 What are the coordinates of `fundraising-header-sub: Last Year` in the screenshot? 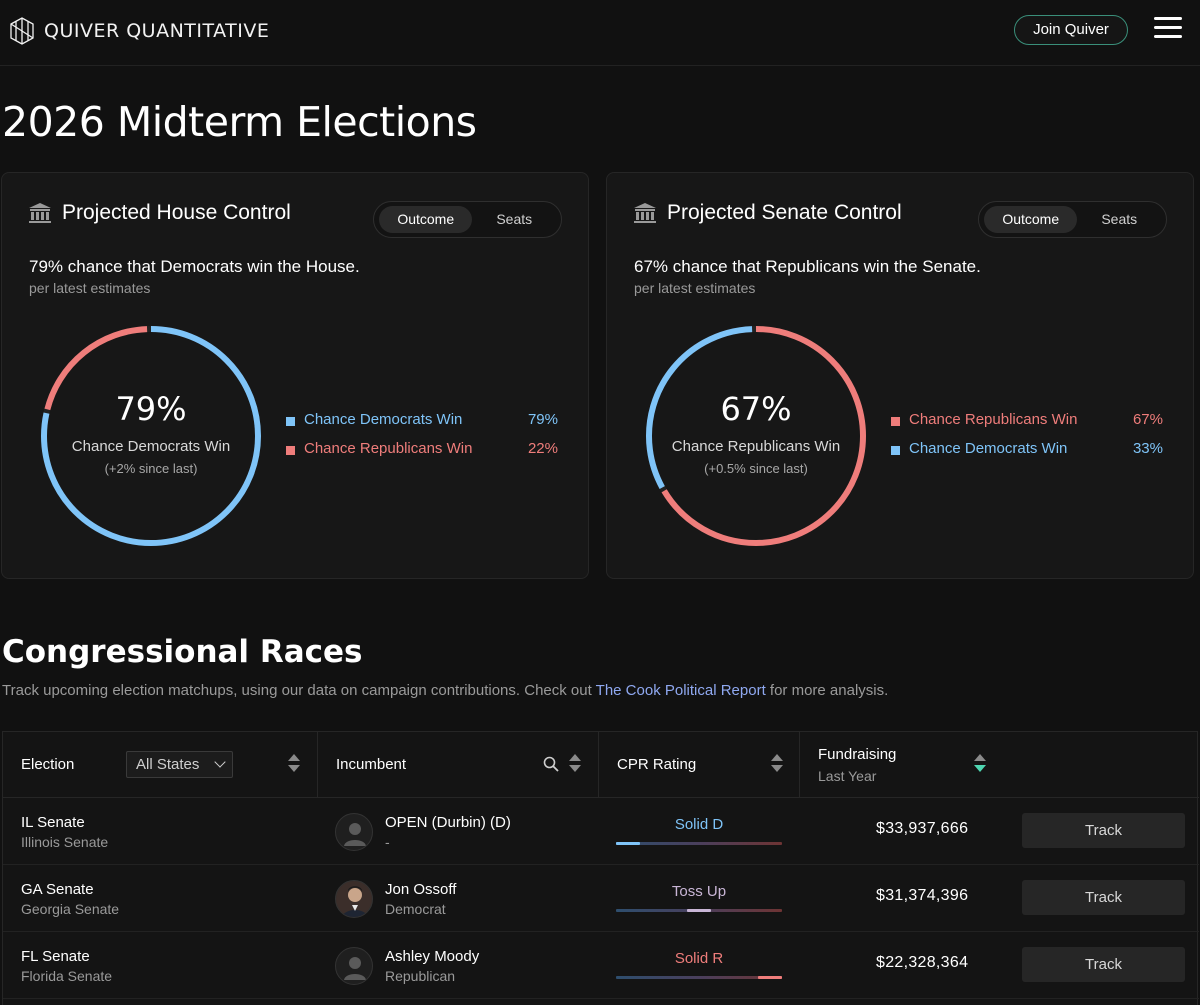 It's located at (847, 776).